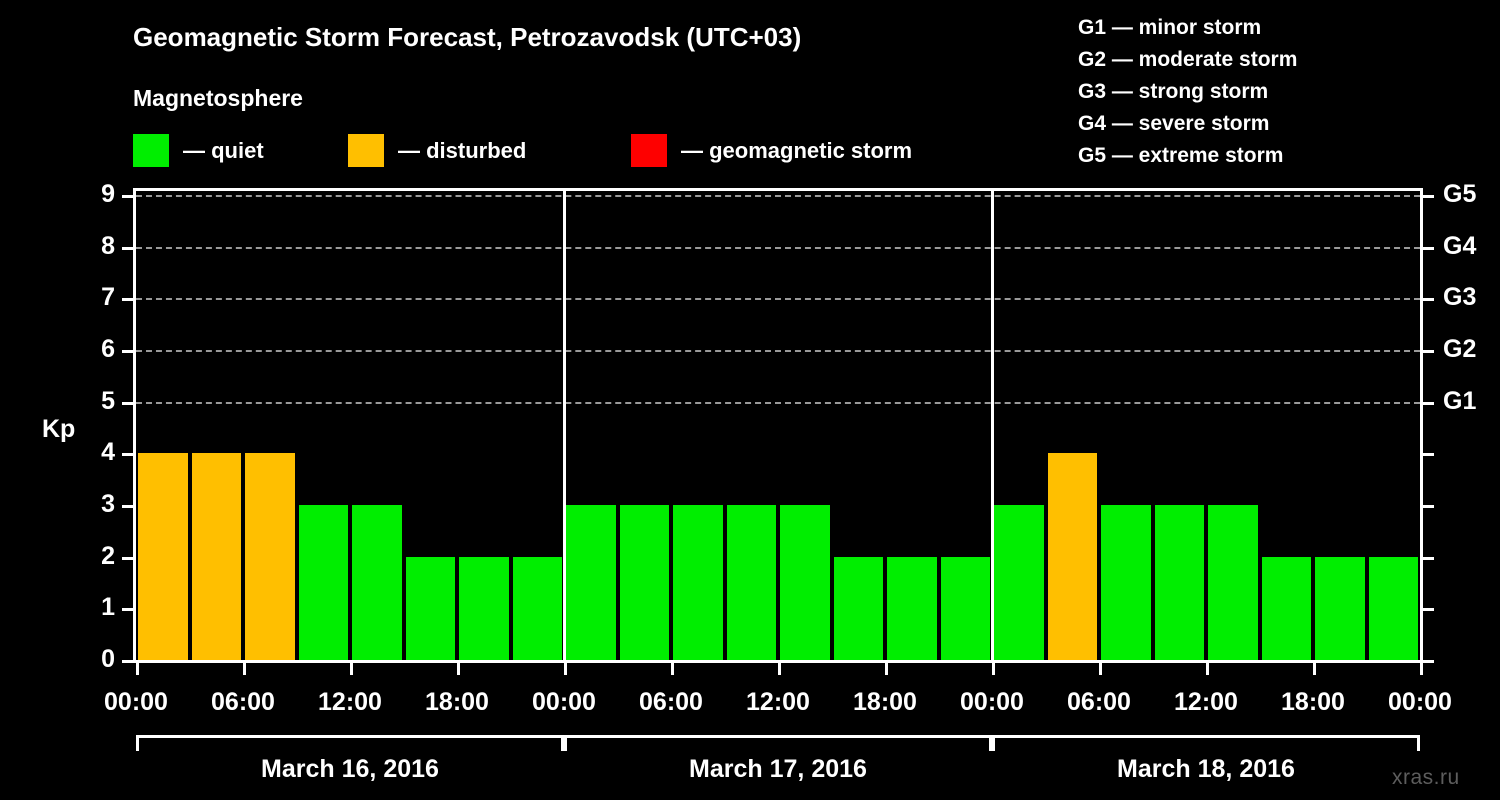 The image size is (1500, 800). What do you see at coordinates (457, 702) in the screenshot?
I see `x-tick-label-3: 18:00` at bounding box center [457, 702].